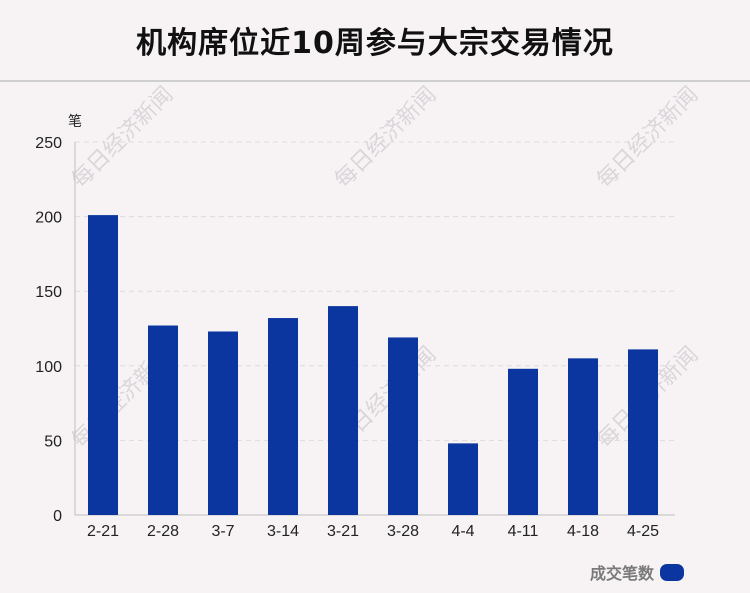 This screenshot has height=593, width=750. What do you see at coordinates (57, 516) in the screenshot?
I see `y-tick-label: 0` at bounding box center [57, 516].